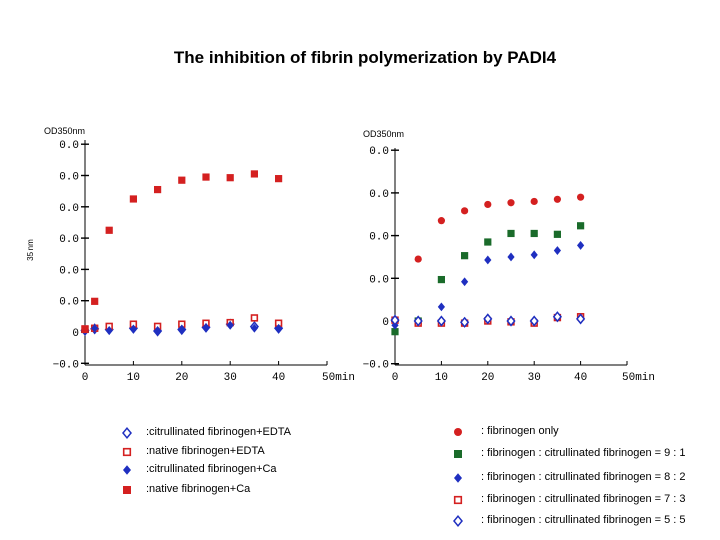 This screenshot has width=720, height=540. What do you see at coordinates (580, 378) in the screenshot?
I see `panel2-x-tick-label: 40` at bounding box center [580, 378].